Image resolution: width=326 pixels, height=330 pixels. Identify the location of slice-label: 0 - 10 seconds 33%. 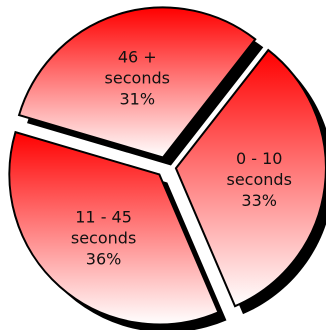
(259, 179).